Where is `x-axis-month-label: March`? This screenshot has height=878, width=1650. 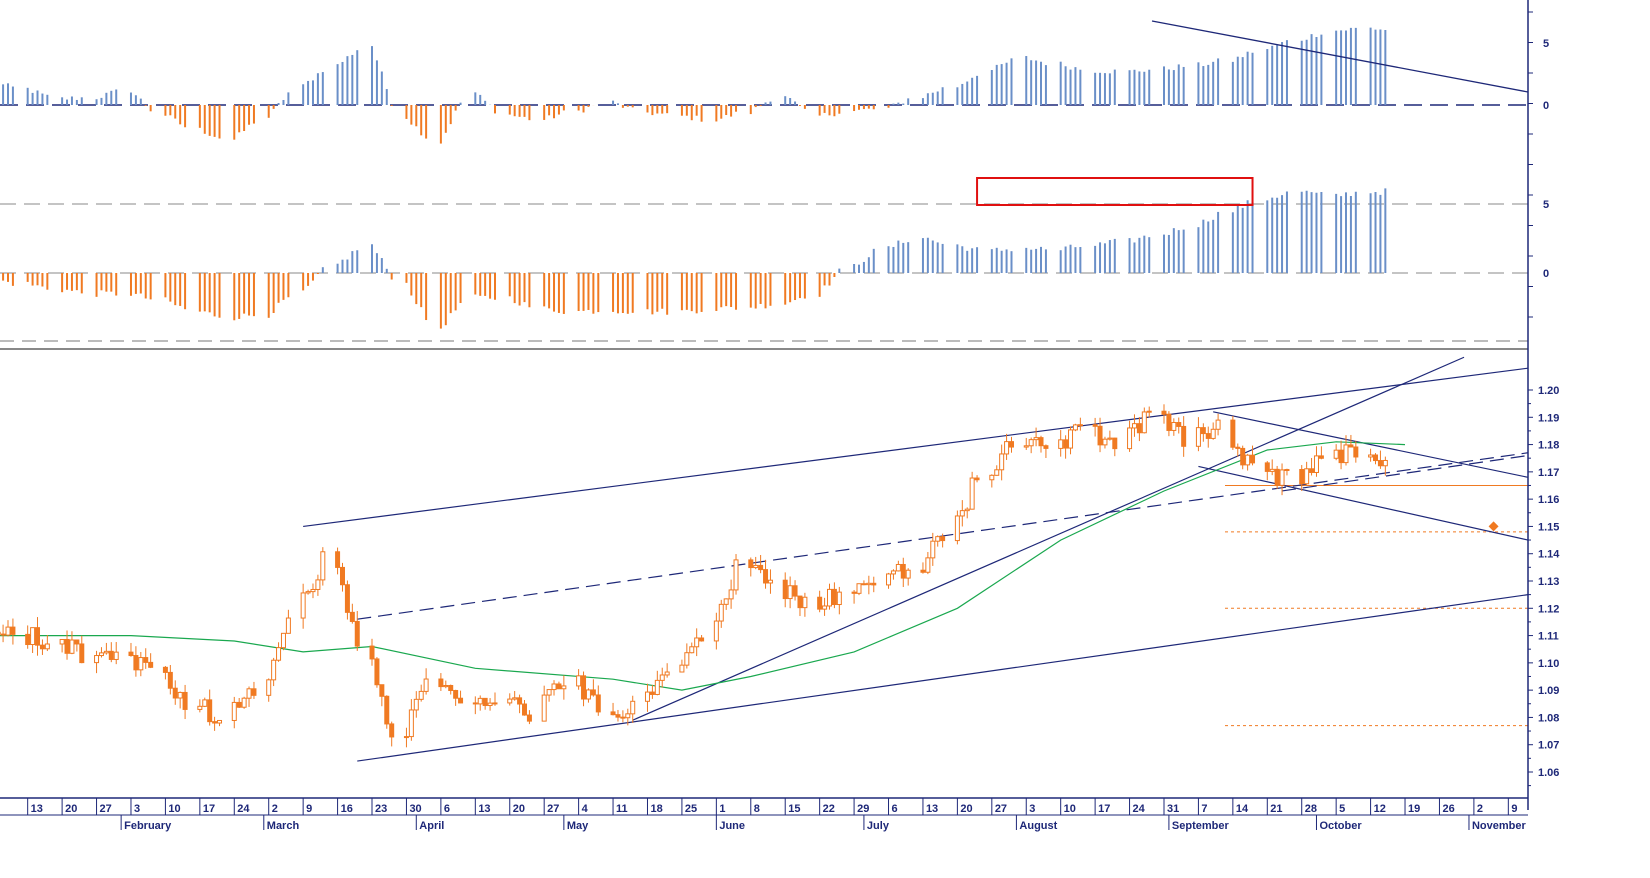
x-axis-month-label: March is located at coordinates (283, 826).